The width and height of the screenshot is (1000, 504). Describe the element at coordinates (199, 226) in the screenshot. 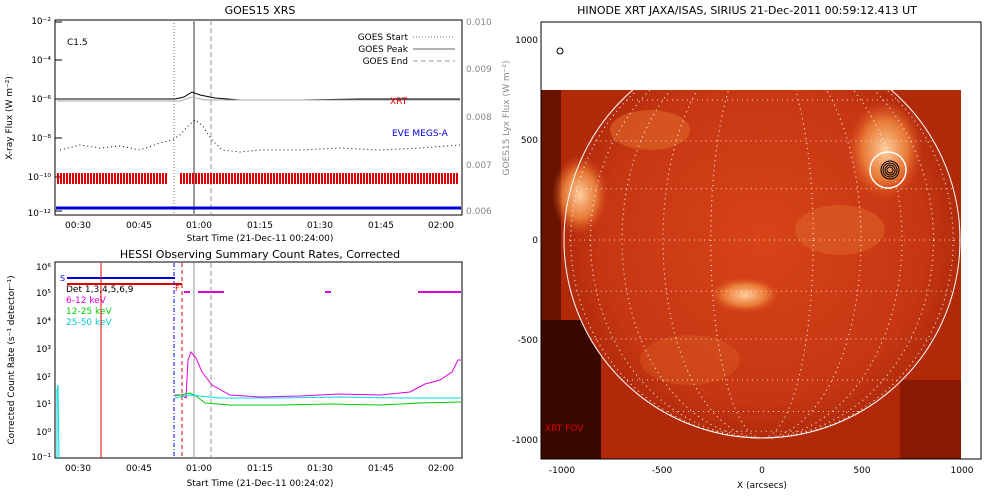

I see `goes-xtick: 01:00` at that location.